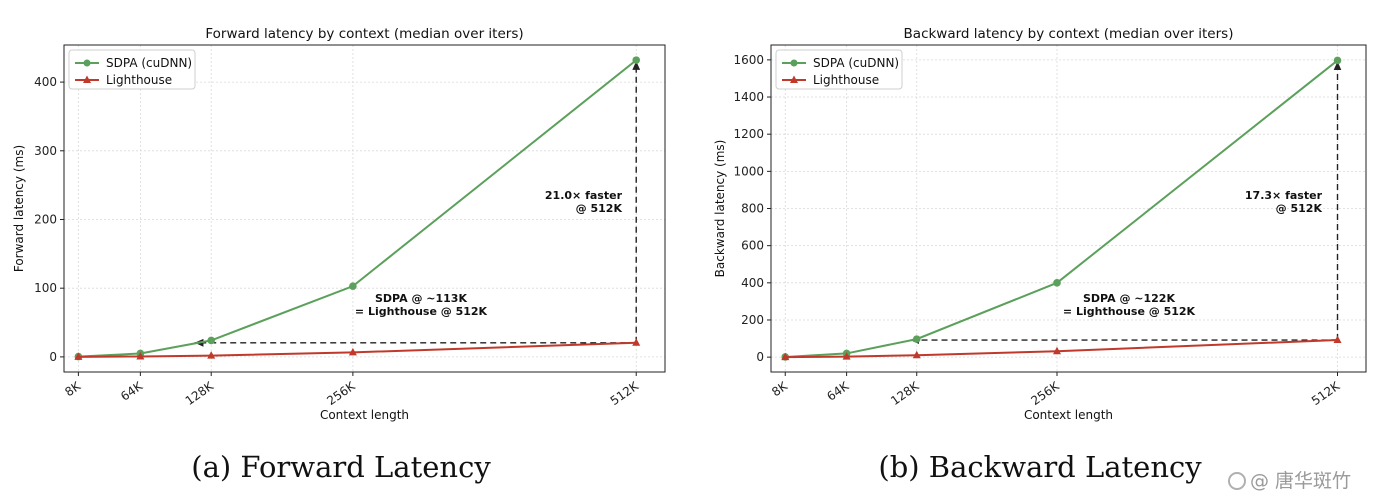 The width and height of the screenshot is (1386, 504). What do you see at coordinates (748, 60) in the screenshot?
I see `y-tick-label: 1600` at bounding box center [748, 60].